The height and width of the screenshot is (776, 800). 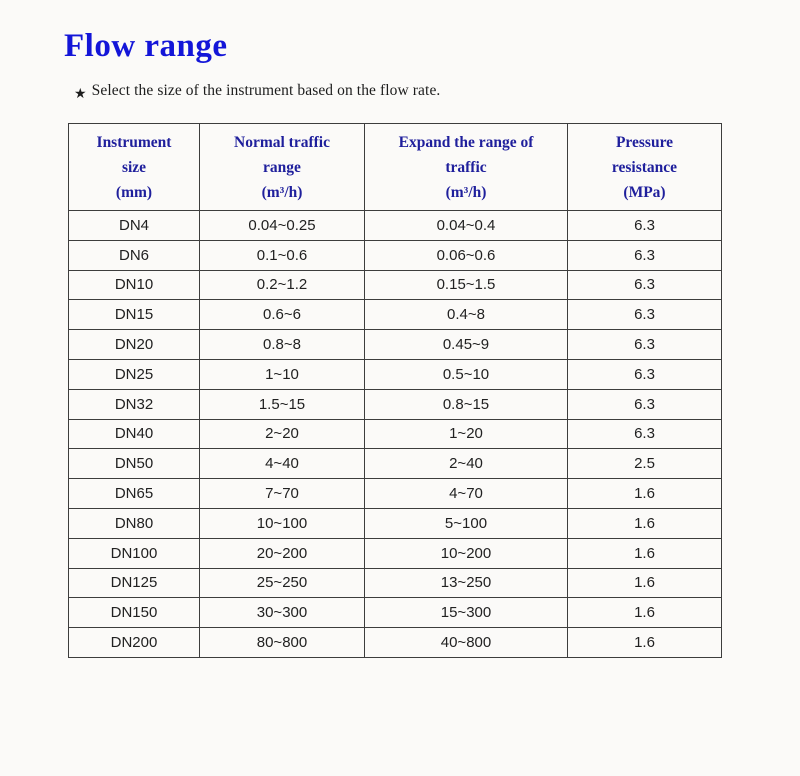 What do you see at coordinates (466, 315) in the screenshot?
I see `cell-expanded-traffic-range: 0.4~8` at bounding box center [466, 315].